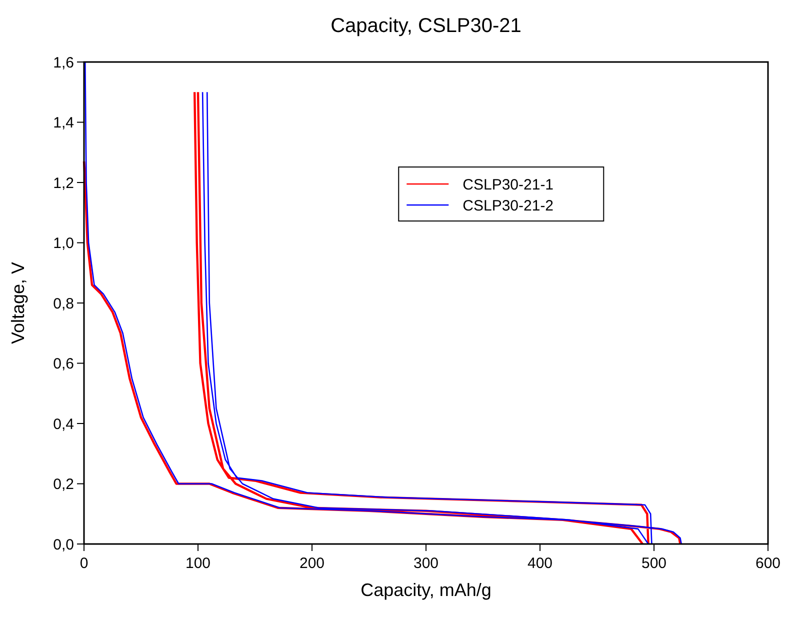  What do you see at coordinates (84, 563) in the screenshot?
I see `x-tick-label: 0` at bounding box center [84, 563].